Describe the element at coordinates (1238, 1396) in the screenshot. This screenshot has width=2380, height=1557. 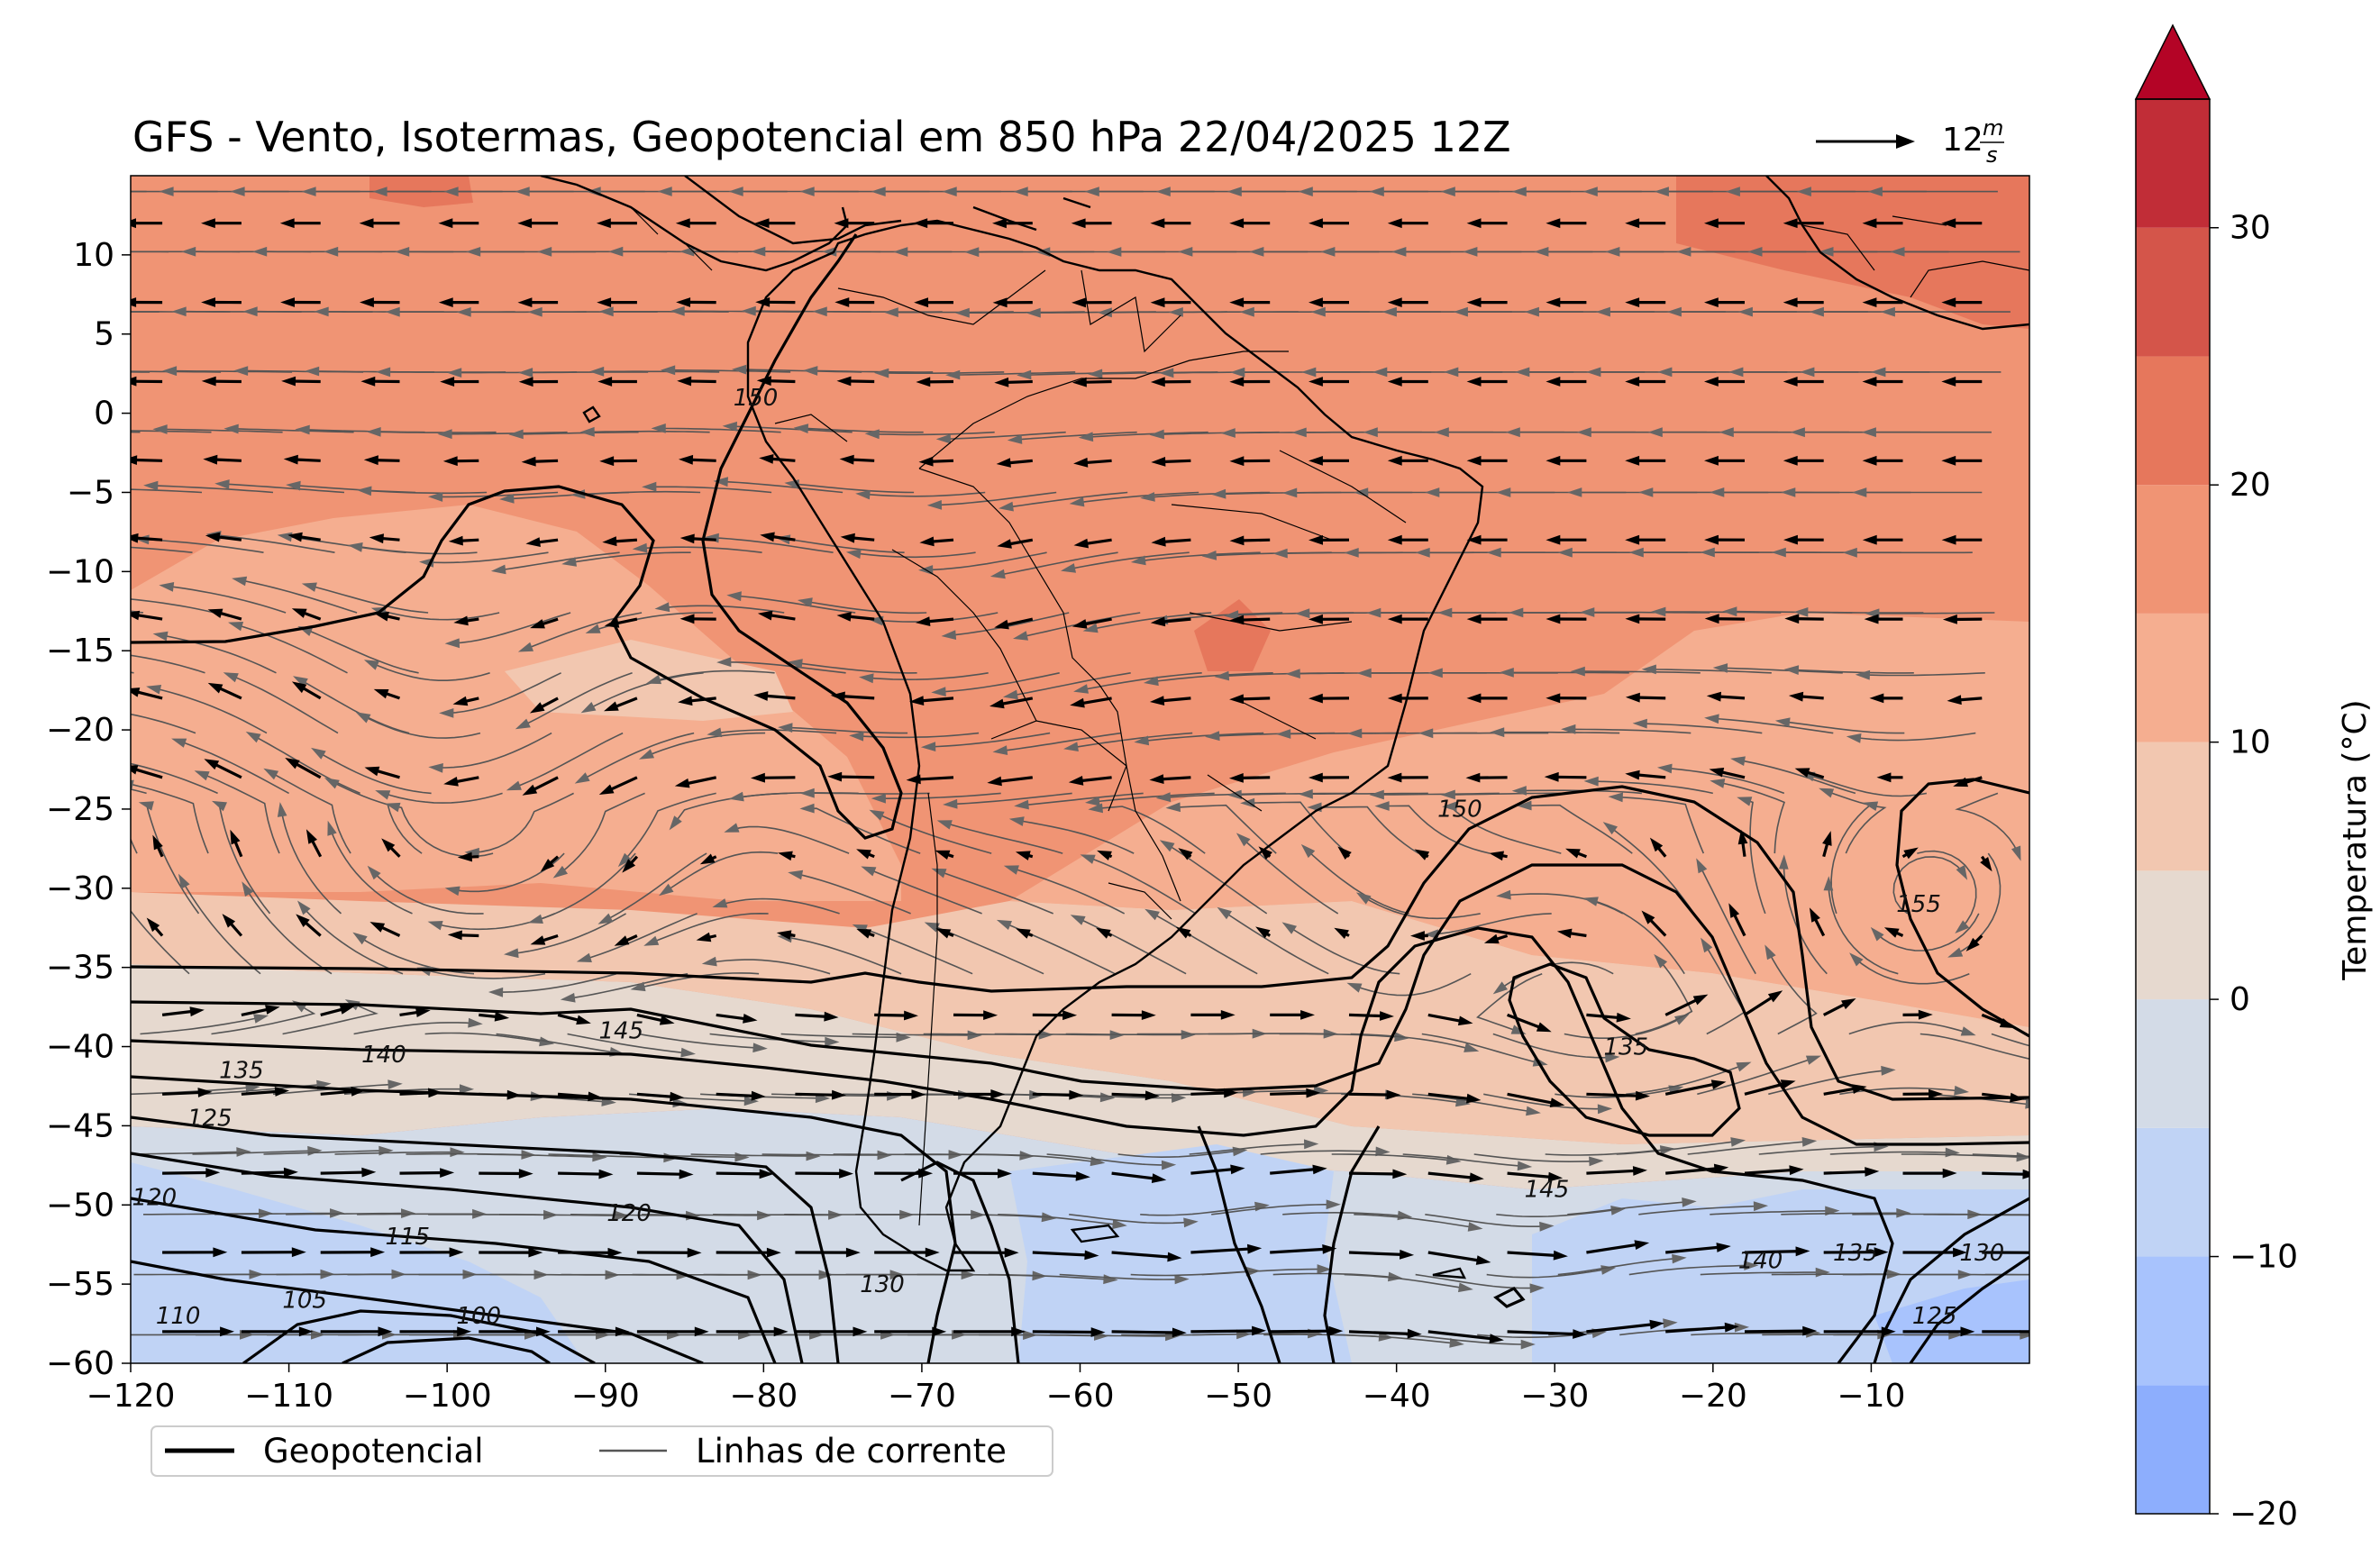
I see `x-tick-label: −50` at that location.